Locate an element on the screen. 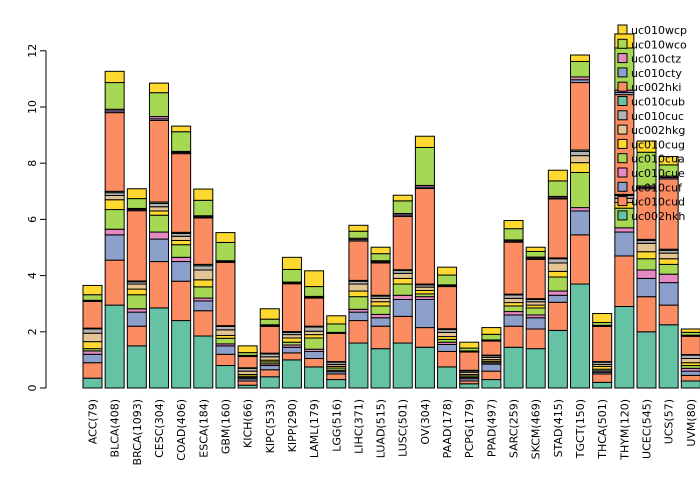 The image size is (700, 480). legend-item: uc010cug is located at coordinates (651, 144).